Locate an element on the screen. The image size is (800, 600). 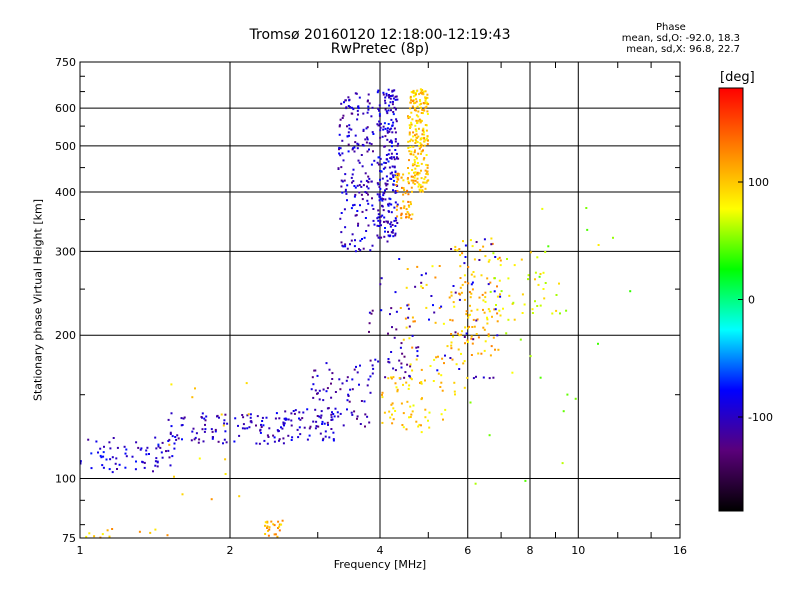
y-tick-label: 300 is located at coordinates (65, 251).